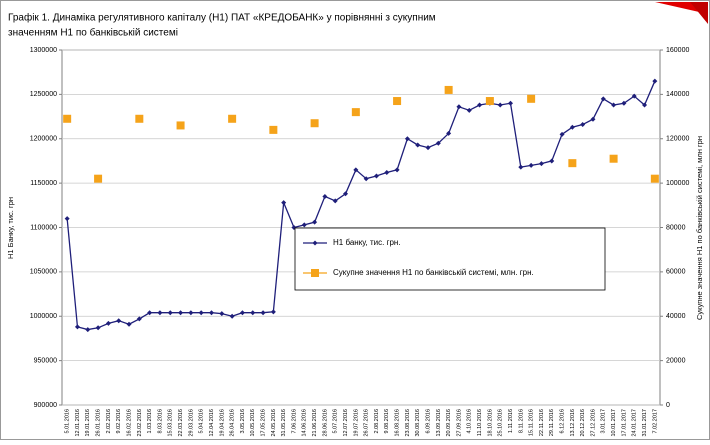  I want to click on y2-tick-label: 40000, so click(676, 316).